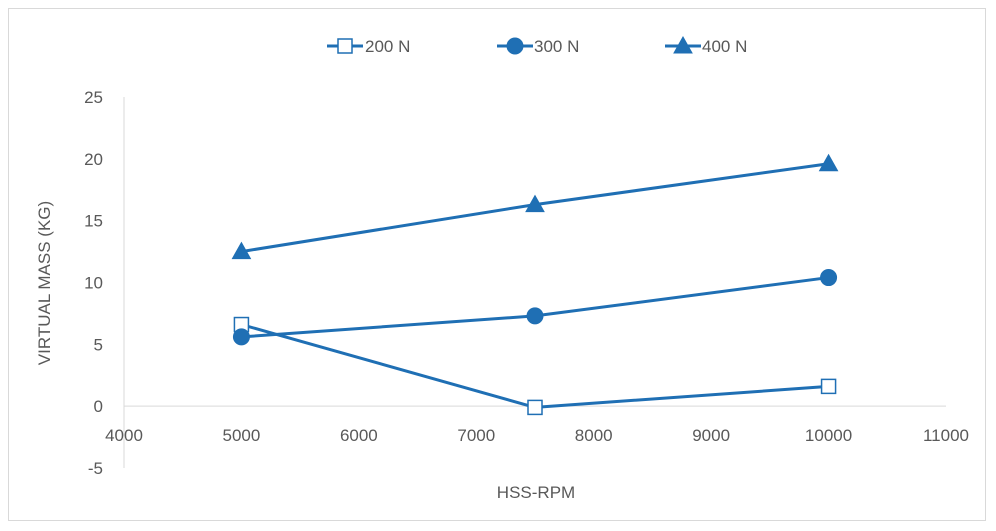  I want to click on legend: 200 N 300 N 400 N, so click(537, 45).